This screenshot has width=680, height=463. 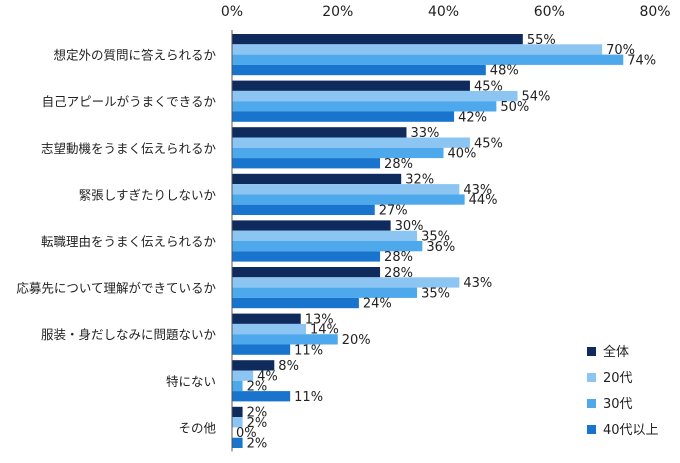 I want to click on legend-label: 30代, so click(x=618, y=404).